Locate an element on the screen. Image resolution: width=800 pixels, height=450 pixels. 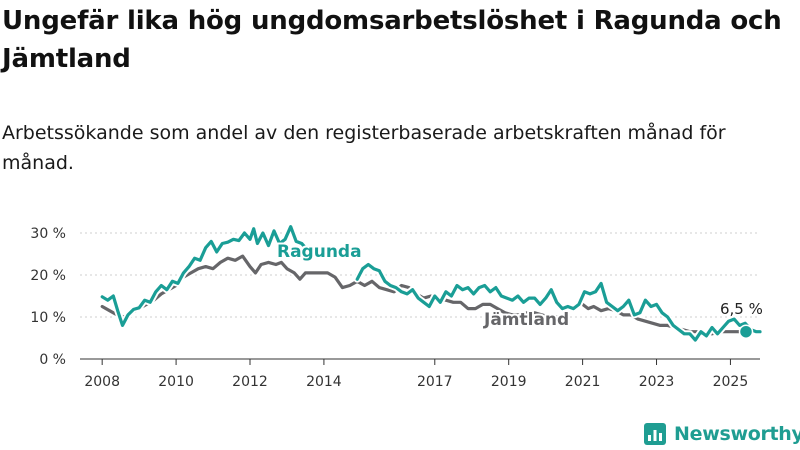
y-tick-label: 0 % is located at coordinates (52, 360).